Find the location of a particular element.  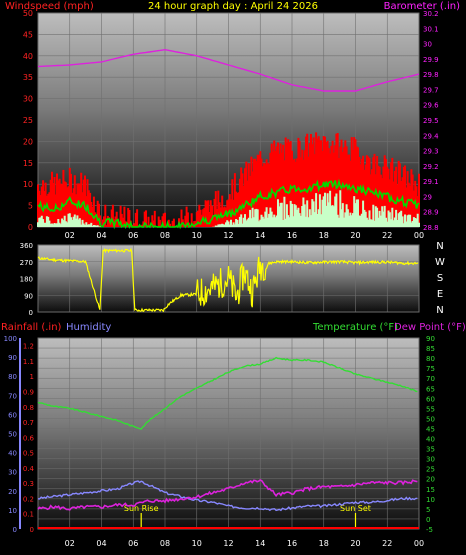

humidity-tick-label: 100 is located at coordinates (10, 339).